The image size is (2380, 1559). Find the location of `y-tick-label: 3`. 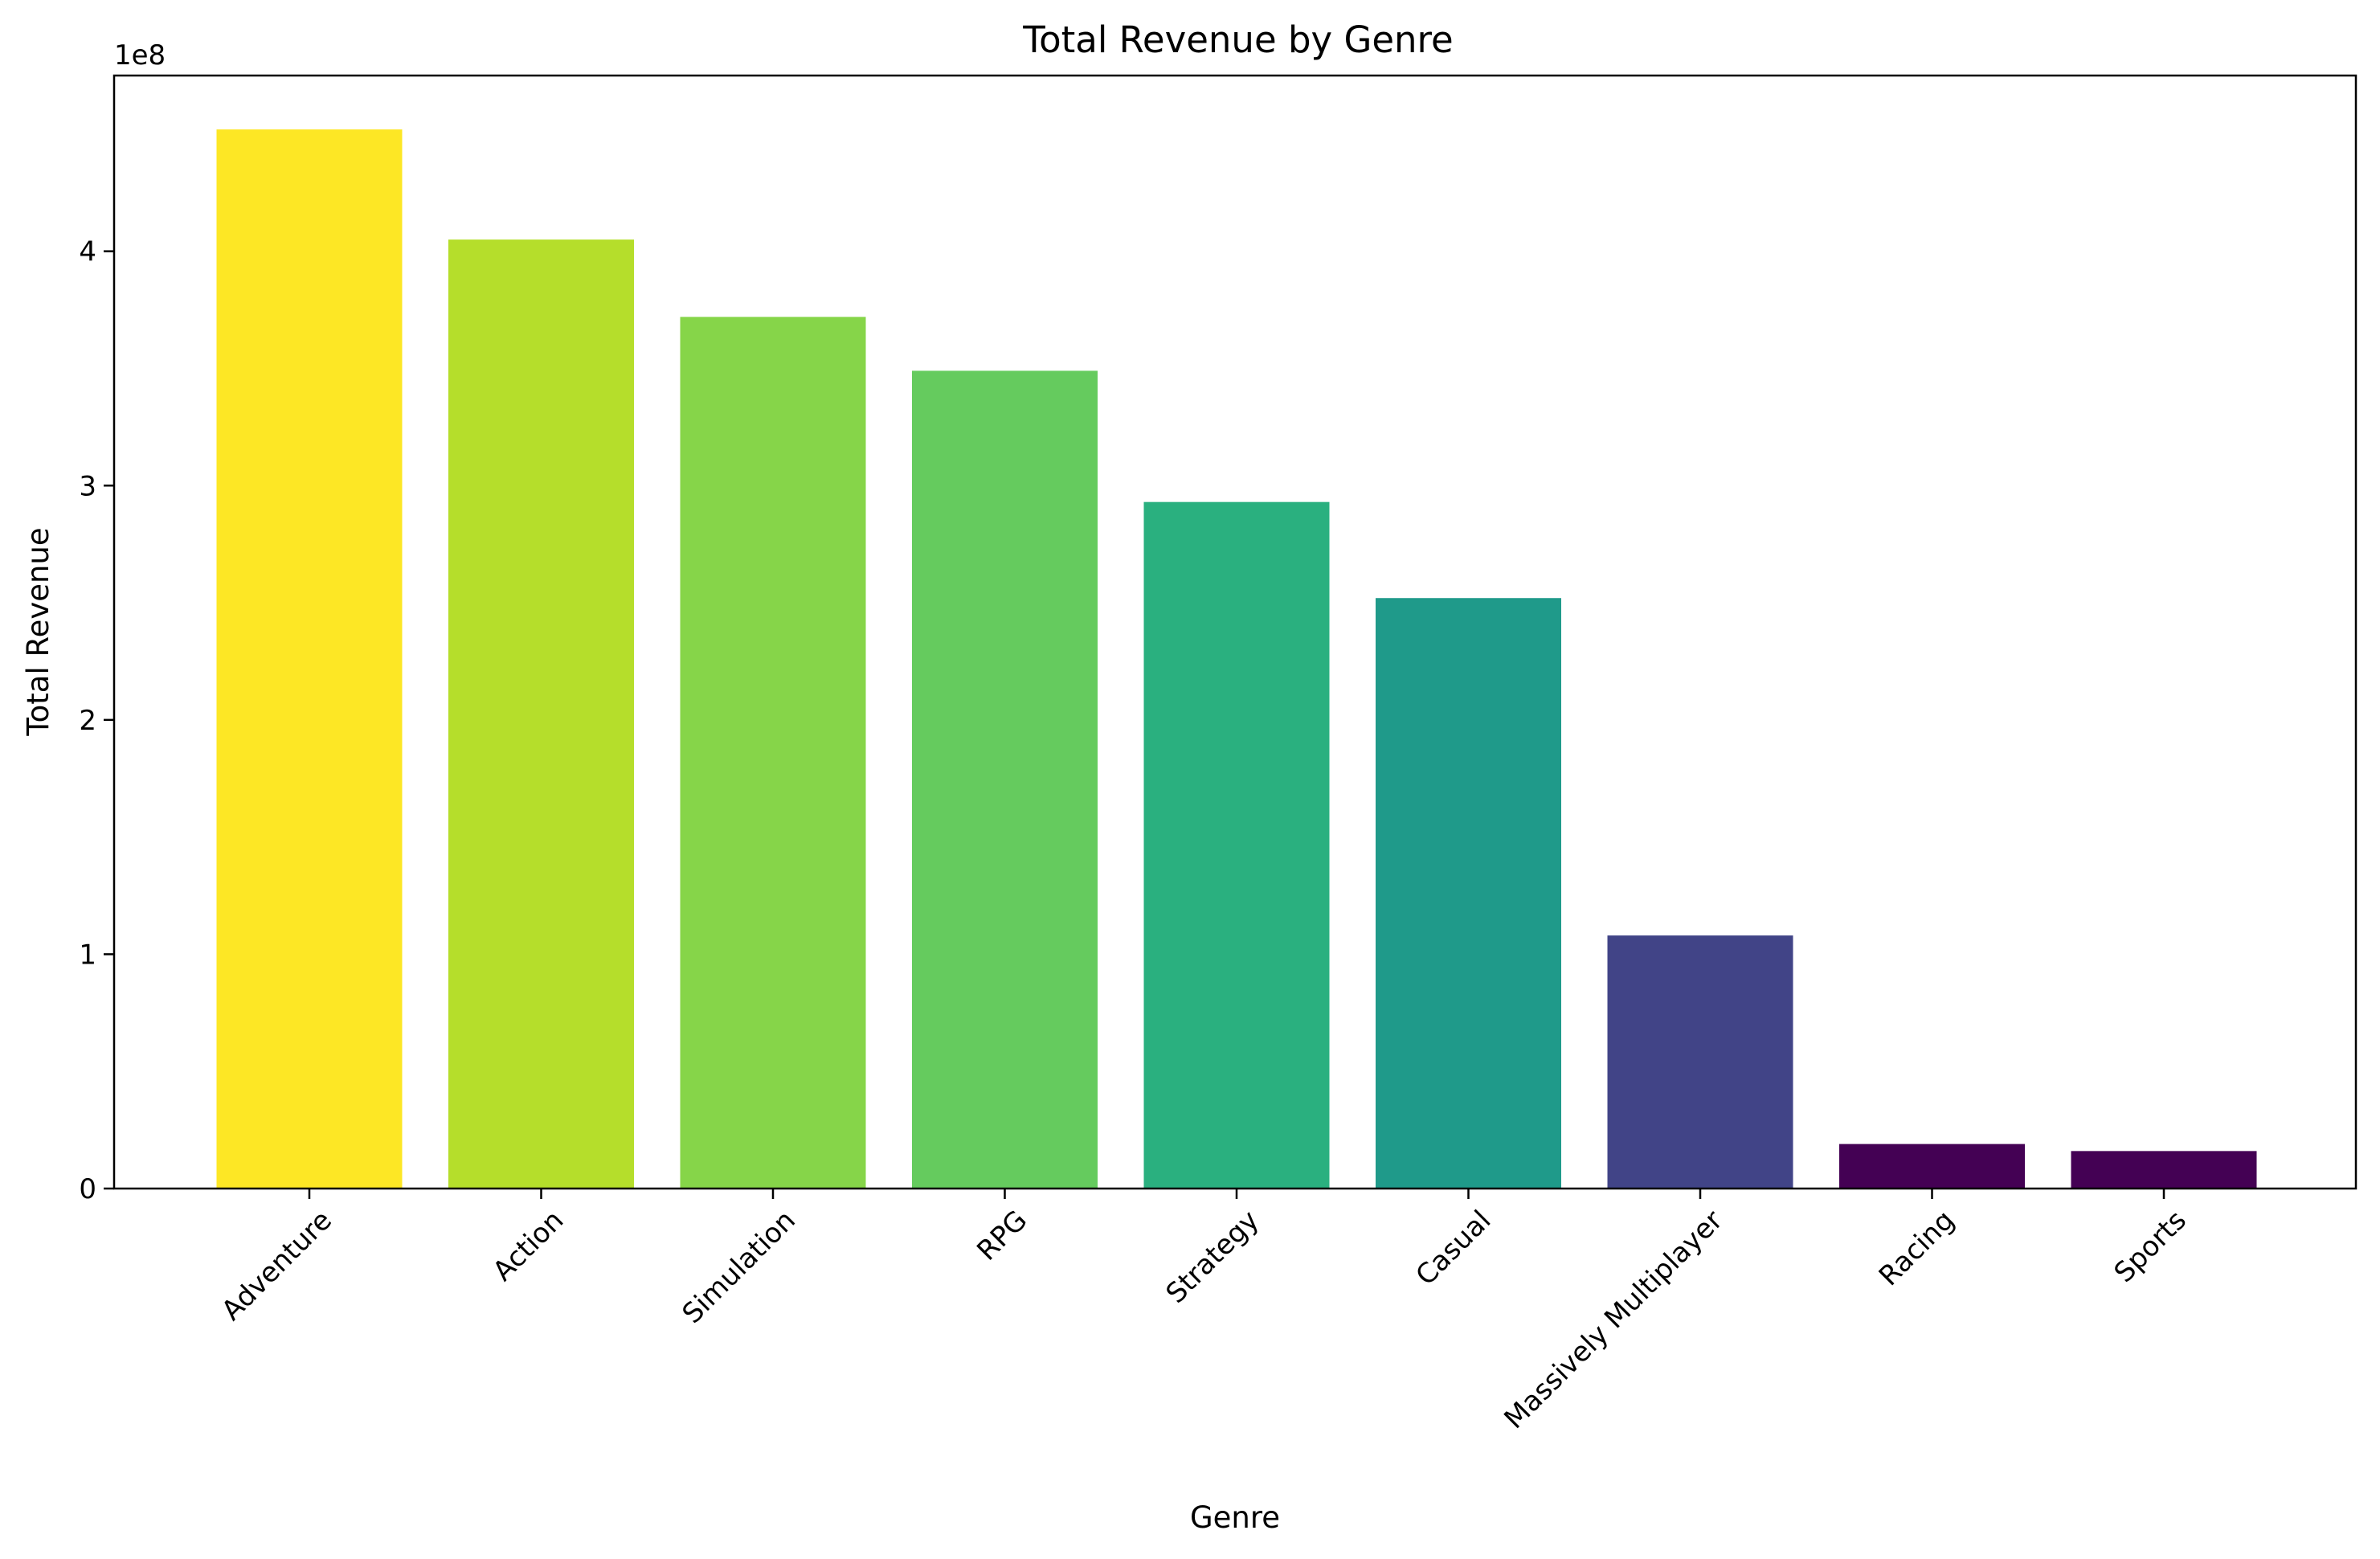

y-tick-label: 3 is located at coordinates (88, 486).